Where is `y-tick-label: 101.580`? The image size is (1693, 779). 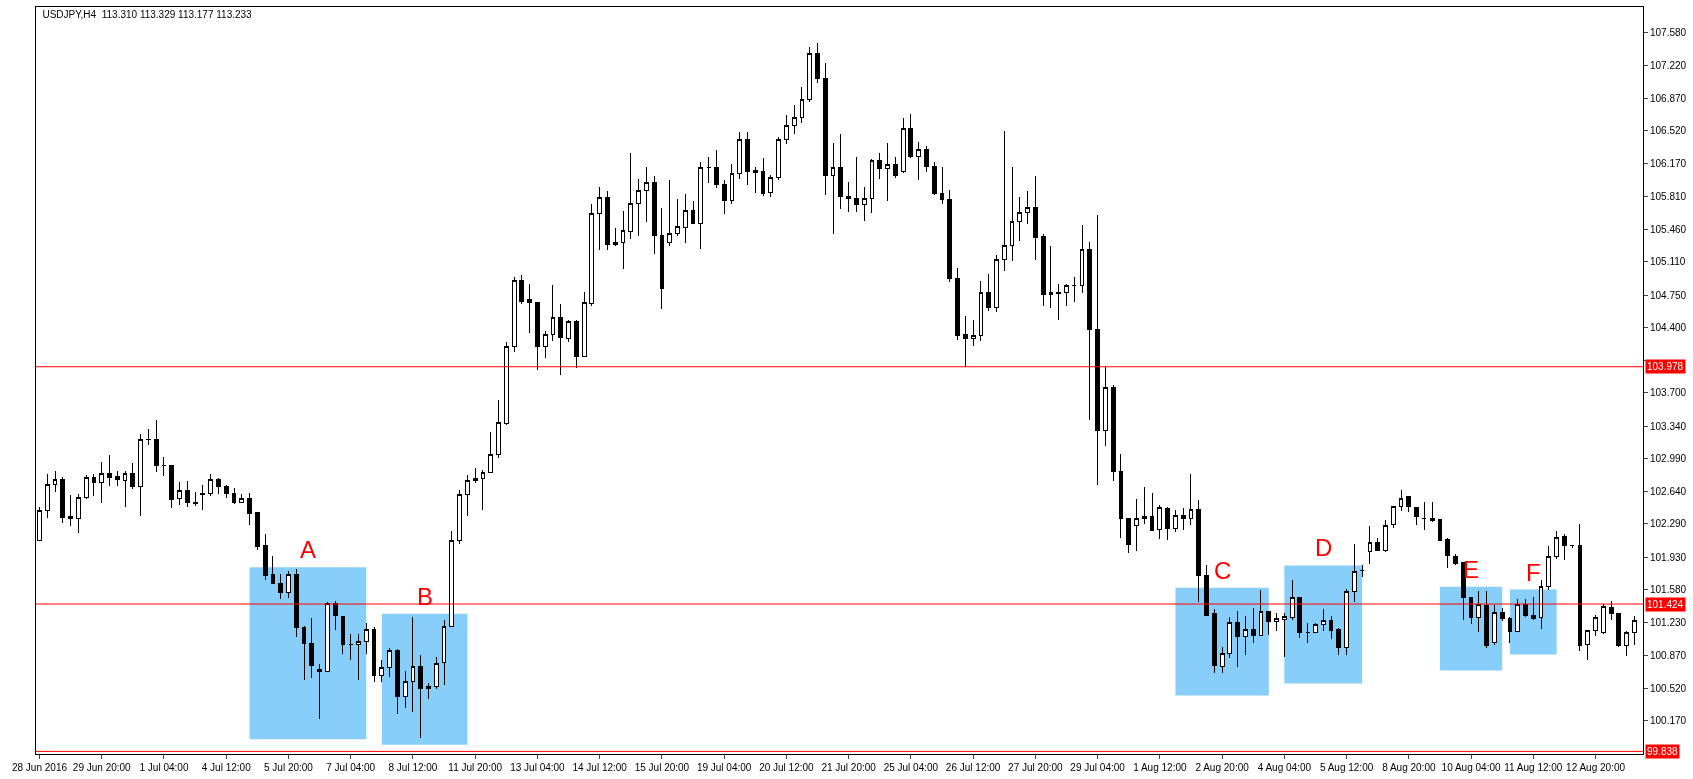
y-tick-label: 101.580 is located at coordinates (1668, 590).